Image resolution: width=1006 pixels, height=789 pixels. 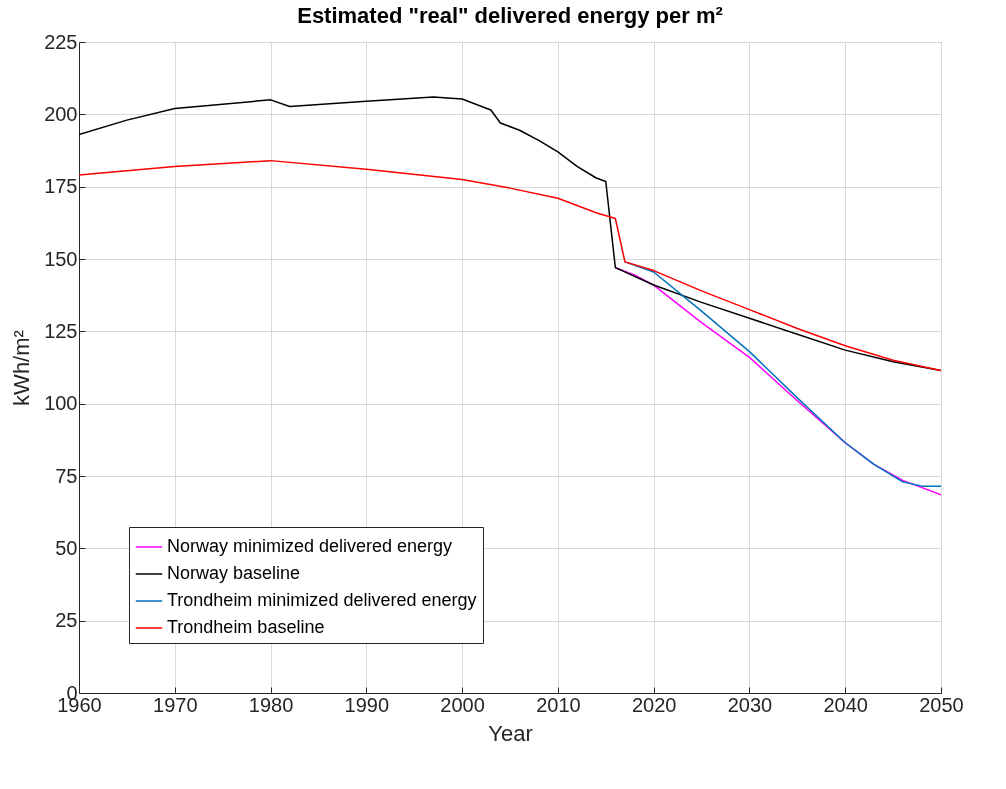 I want to click on x-tick-label: 2000, so click(x=462, y=704).